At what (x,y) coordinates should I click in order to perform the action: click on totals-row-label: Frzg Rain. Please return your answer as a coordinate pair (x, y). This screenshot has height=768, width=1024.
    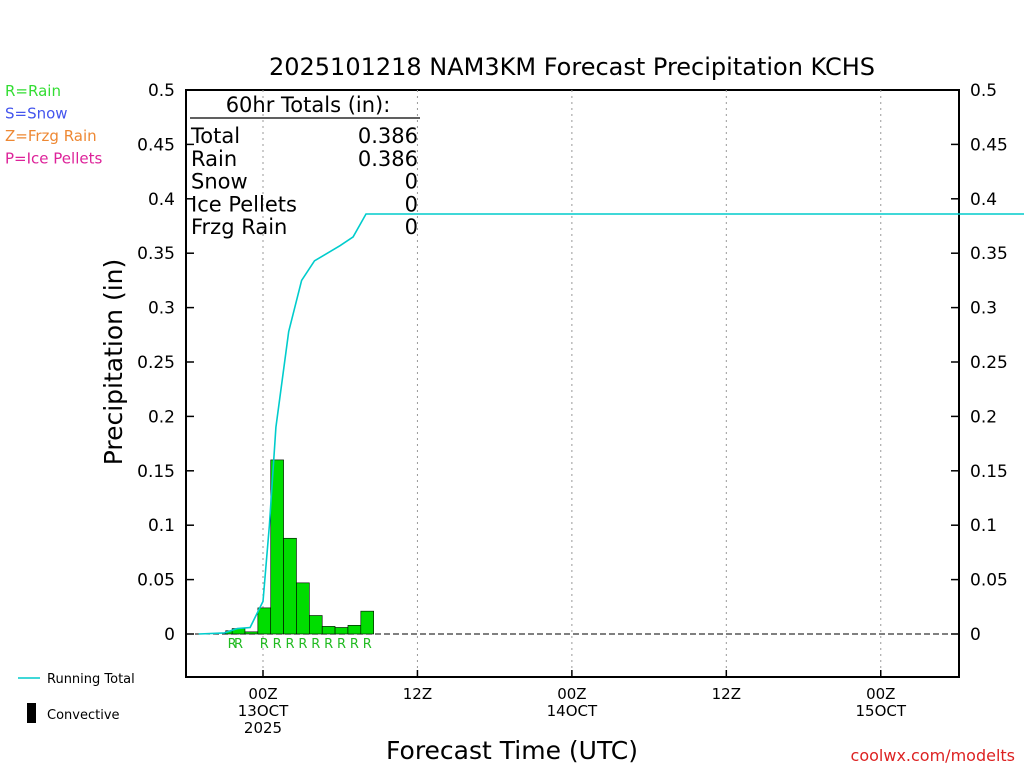
    Looking at the image, I should click on (239, 227).